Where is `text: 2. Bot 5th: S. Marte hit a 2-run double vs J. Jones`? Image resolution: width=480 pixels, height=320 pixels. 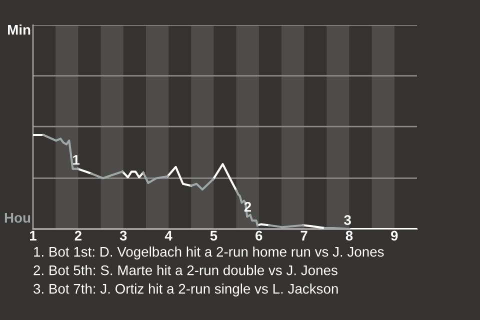
text: 2. Bot 5th: S. Marte hit a 2-run double vs J. Jones is located at coordinates (186, 270).